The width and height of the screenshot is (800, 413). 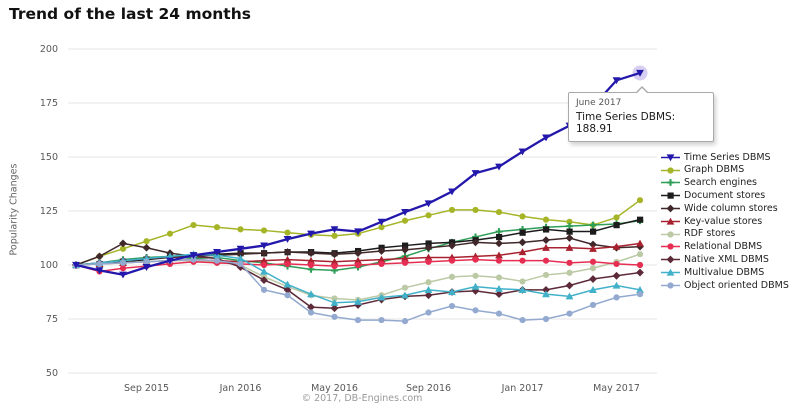 What do you see at coordinates (725, 195) in the screenshot?
I see `legend-item-document-stores: Document stores` at bounding box center [725, 195].